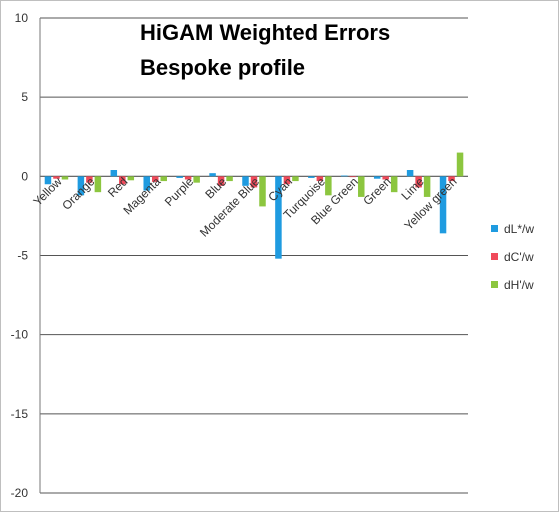  I want to click on chart-subtitle: Bespoke profile, so click(222, 67).